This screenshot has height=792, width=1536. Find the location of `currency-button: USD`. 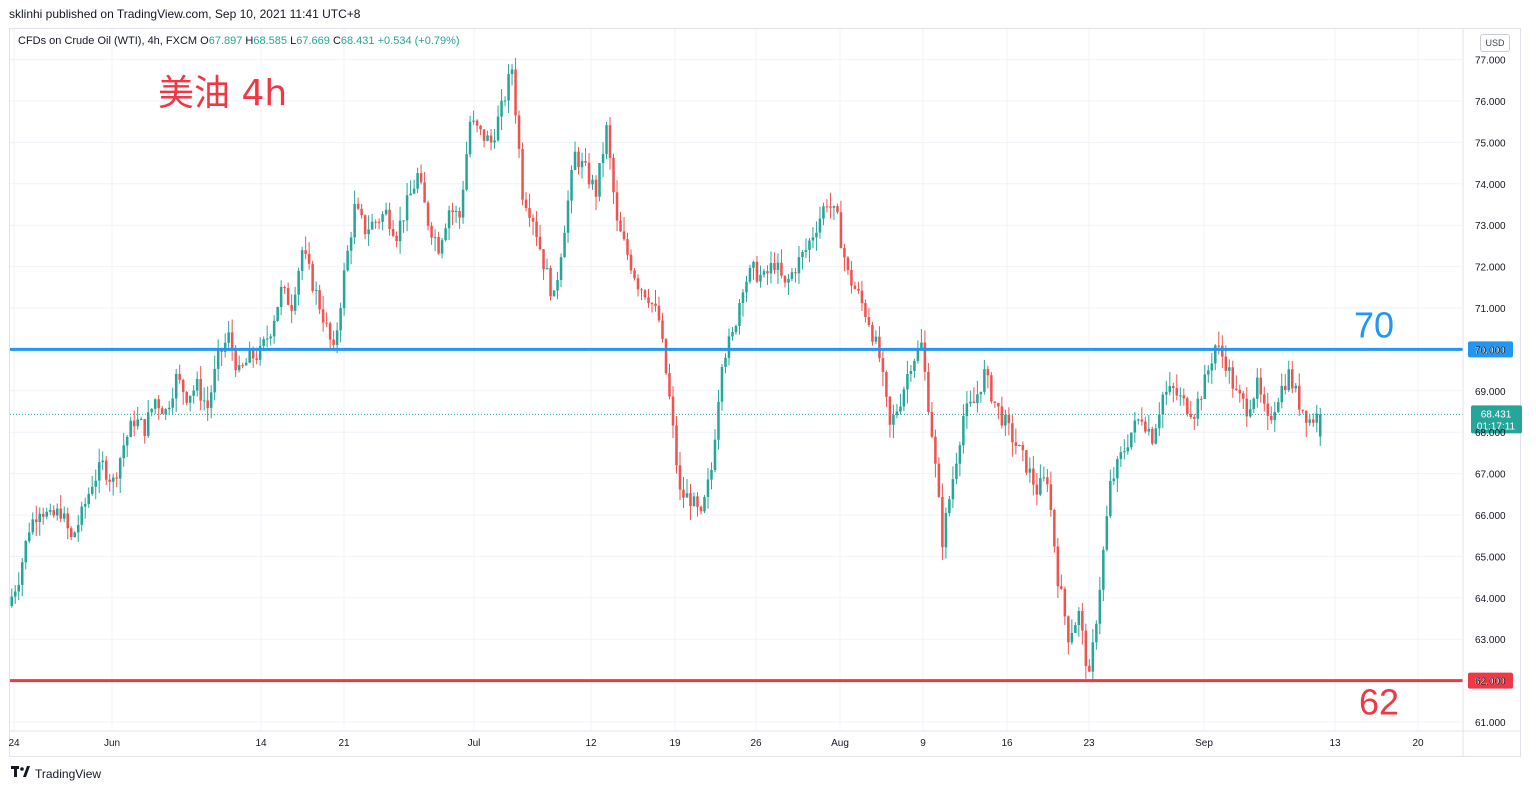

currency-button: USD is located at coordinates (1495, 43).